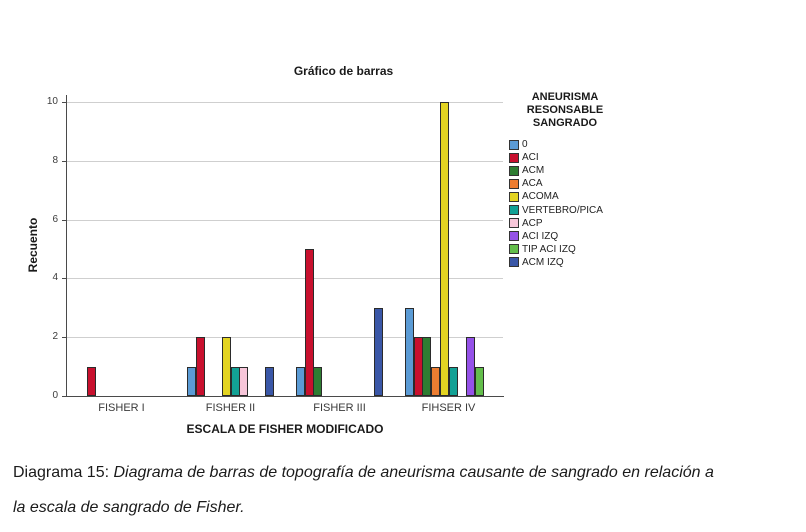  Describe the element at coordinates (91, 381) in the screenshot. I see `bar-fisher-i-aci` at that location.